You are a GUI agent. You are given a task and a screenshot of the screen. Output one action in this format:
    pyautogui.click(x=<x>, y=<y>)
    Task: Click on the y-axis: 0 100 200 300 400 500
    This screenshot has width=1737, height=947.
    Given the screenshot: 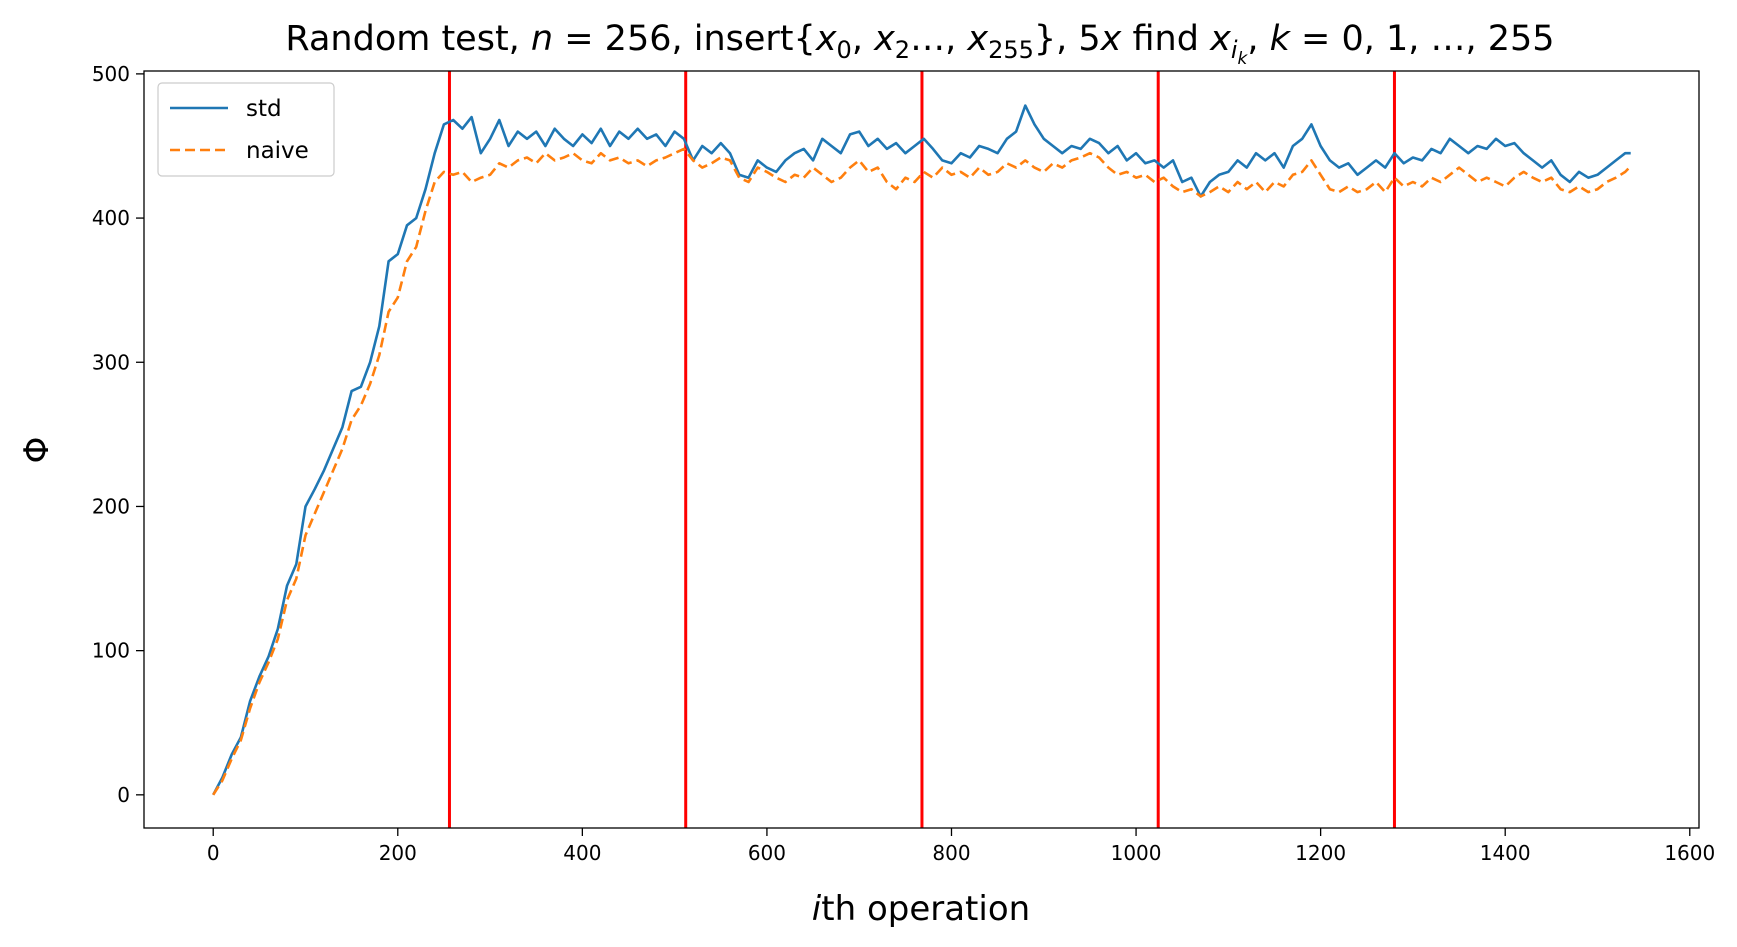 What is the action you would take?
    pyautogui.click(x=118, y=434)
    